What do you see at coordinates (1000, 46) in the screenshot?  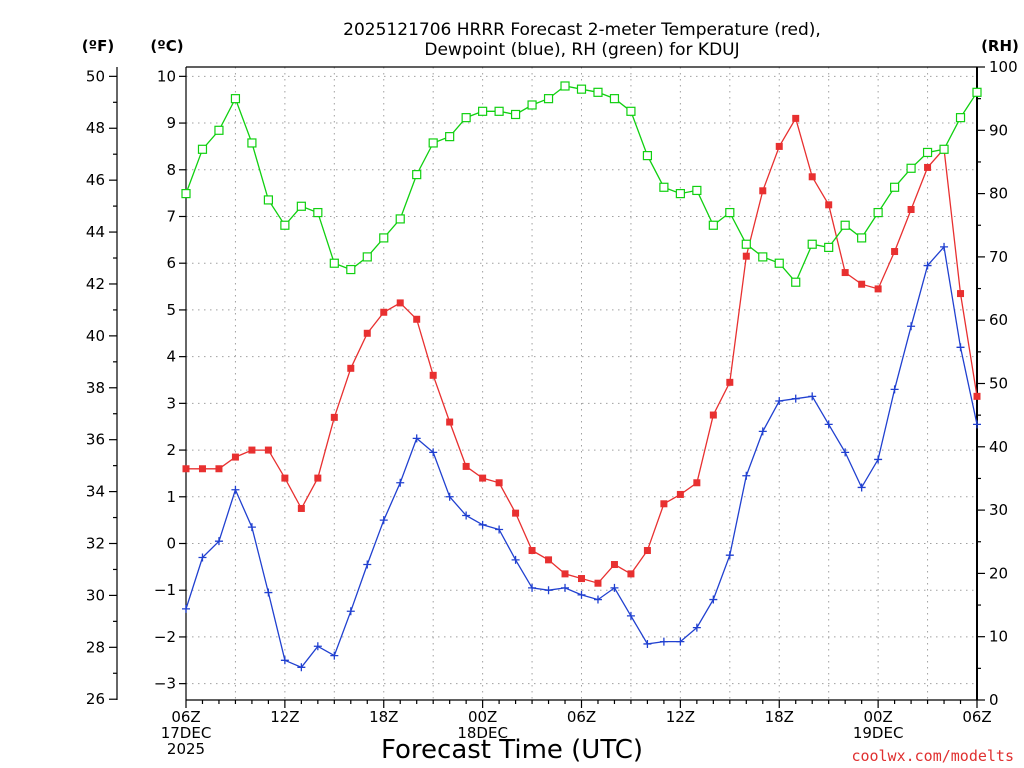 I see `rh-unit-label: (RH)` at bounding box center [1000, 46].